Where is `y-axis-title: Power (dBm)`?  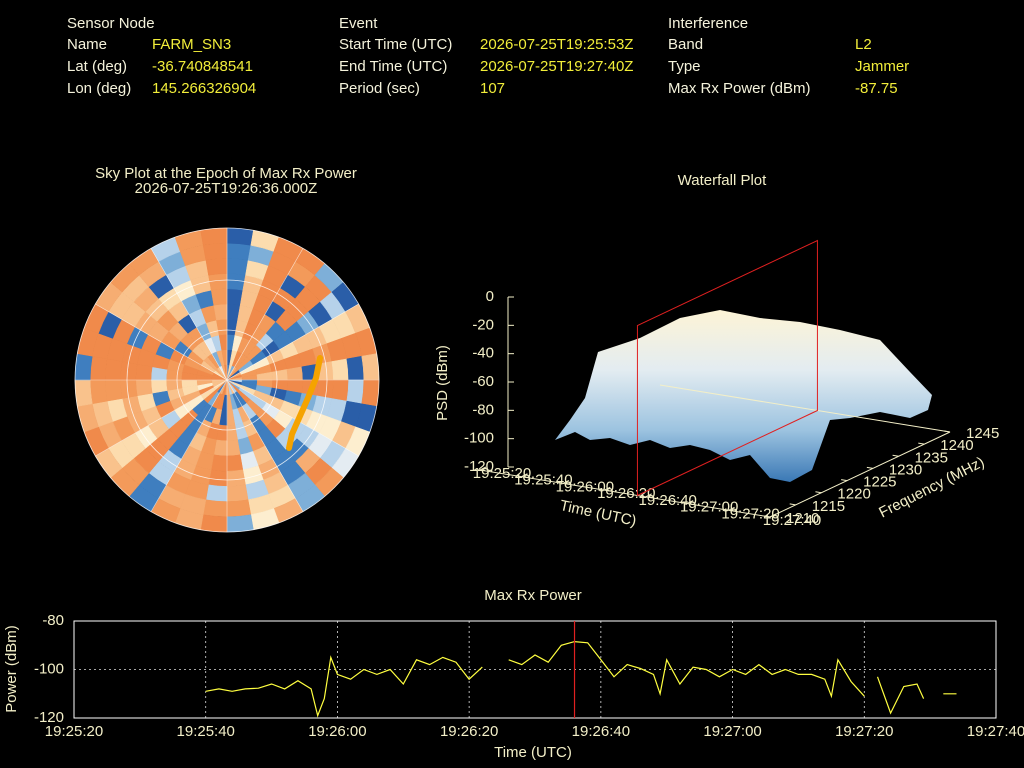
y-axis-title: Power (dBm) is located at coordinates (11, 669).